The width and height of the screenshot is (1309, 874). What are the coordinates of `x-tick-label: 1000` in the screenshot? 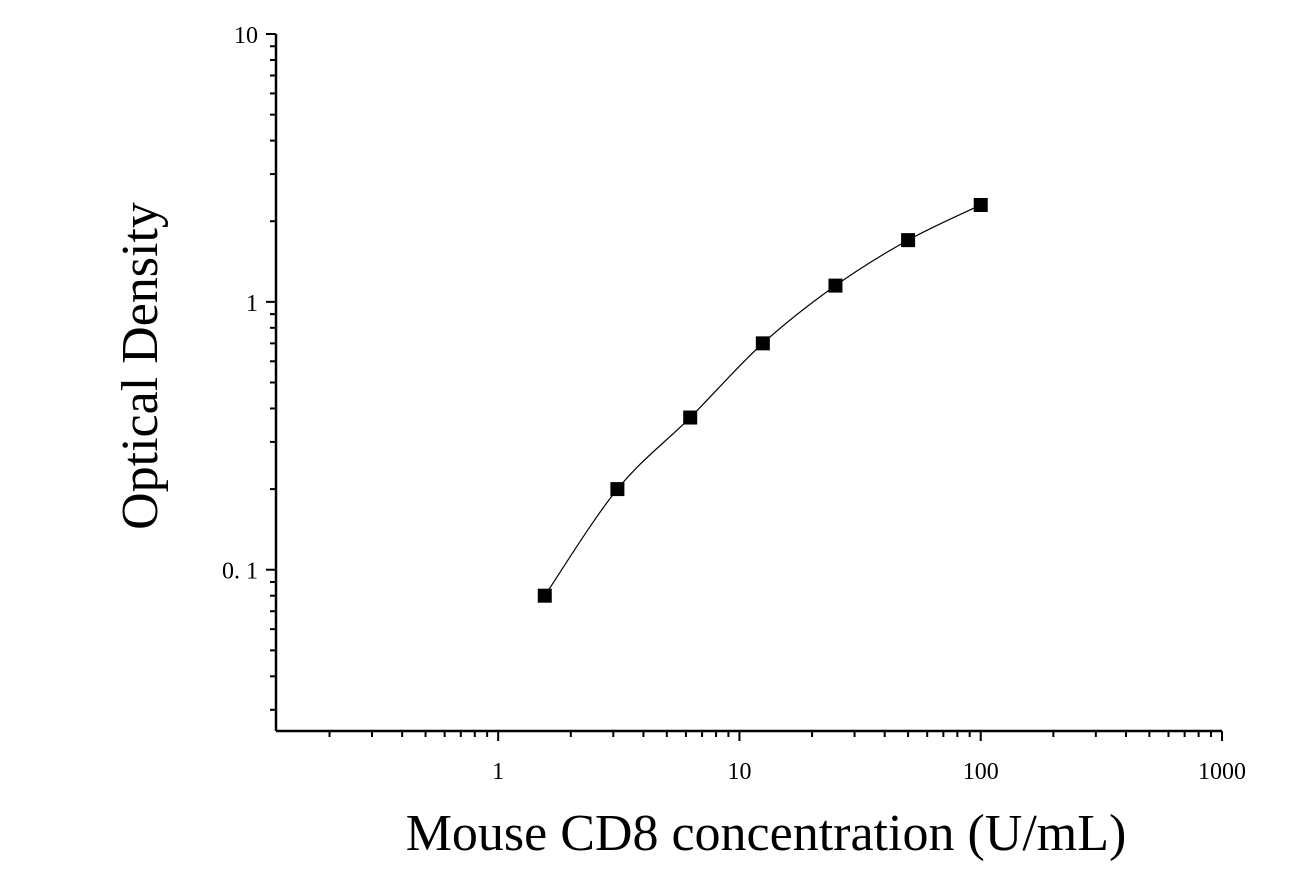 It's located at (1222, 772).